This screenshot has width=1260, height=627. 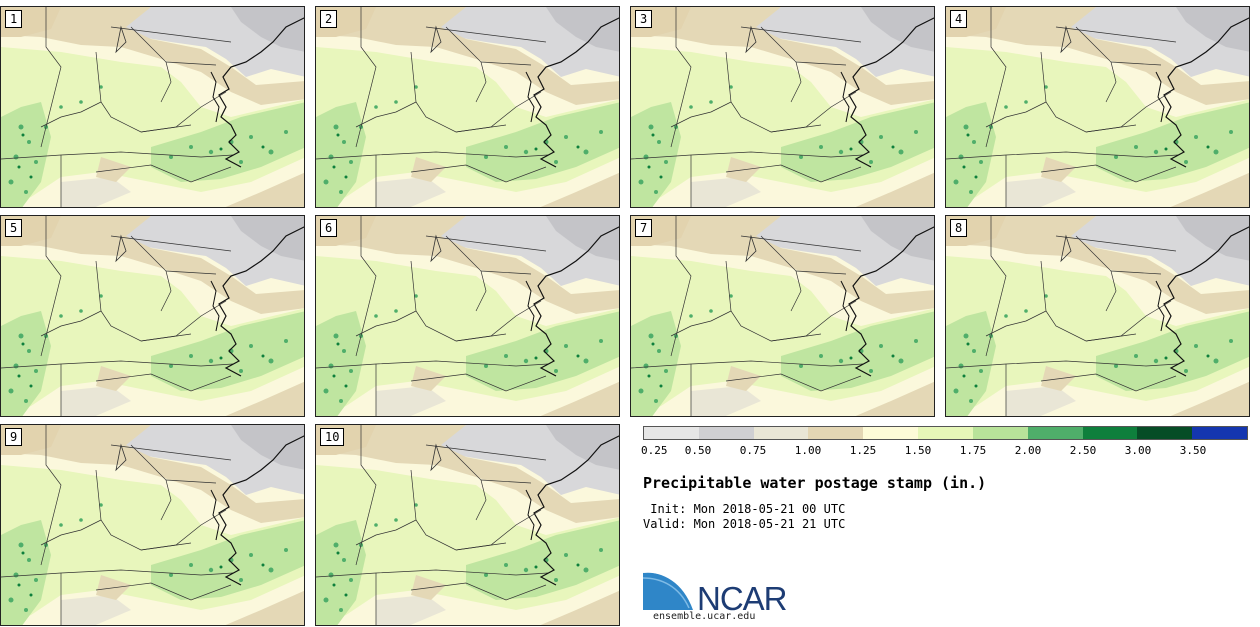 What do you see at coordinates (744, 509) in the screenshot?
I see `init-time: Init: Mon 2018-05-21 00 UTC` at bounding box center [744, 509].